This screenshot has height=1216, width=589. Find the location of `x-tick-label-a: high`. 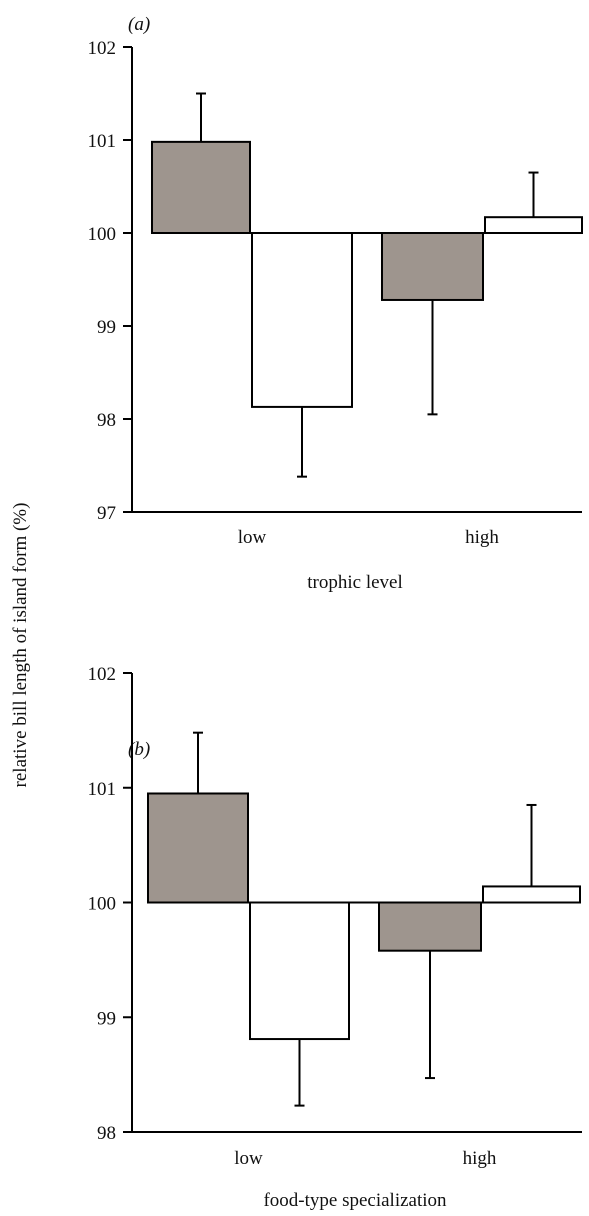

x-tick-label-a: high is located at coordinates (482, 537).